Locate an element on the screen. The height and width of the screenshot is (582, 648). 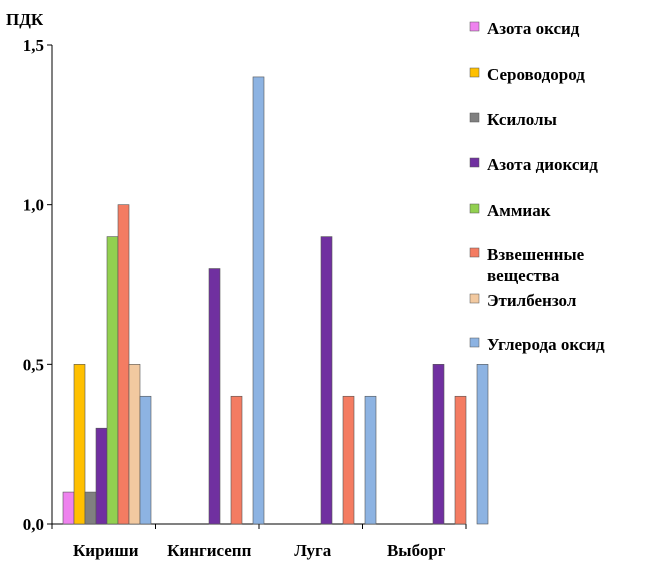
y-tick-label: 1,0 is located at coordinates (33, 205).